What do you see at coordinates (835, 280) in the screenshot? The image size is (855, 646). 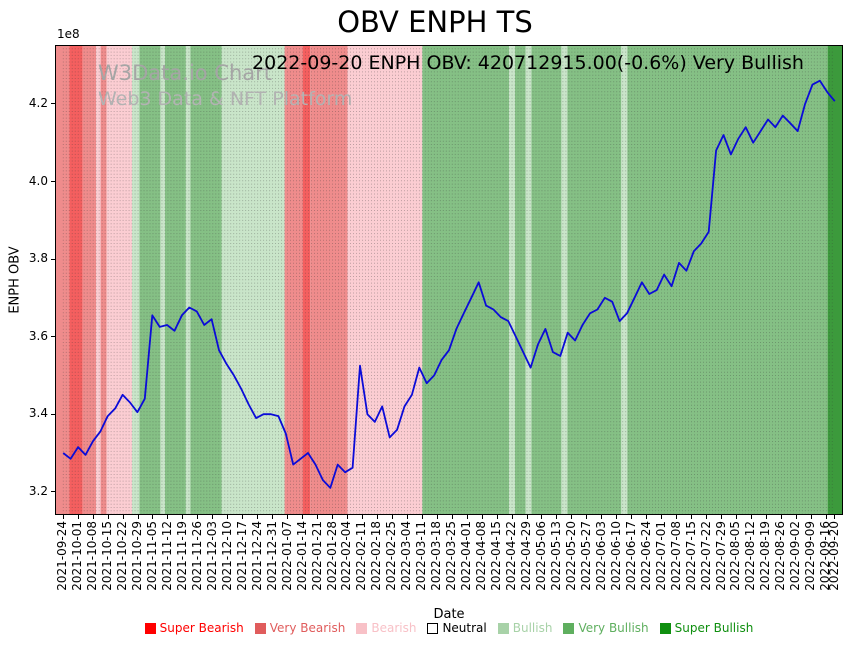 I see `sentiment-band-super_bullish` at bounding box center [835, 280].